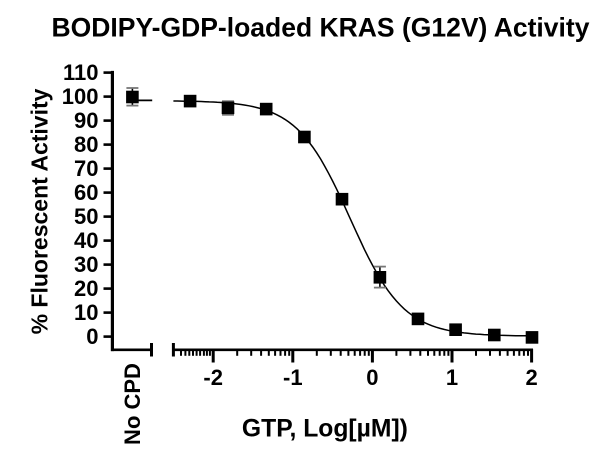 This screenshot has height=463, width=611. What do you see at coordinates (81, 72) in the screenshot?
I see `svg-text: 110` at bounding box center [81, 72].